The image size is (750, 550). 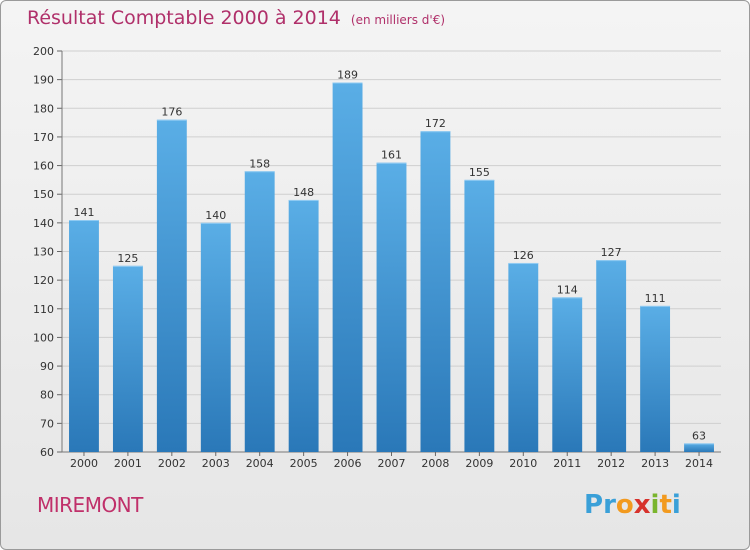 I want to click on x-tick-label: 2009, so click(x=479, y=463).